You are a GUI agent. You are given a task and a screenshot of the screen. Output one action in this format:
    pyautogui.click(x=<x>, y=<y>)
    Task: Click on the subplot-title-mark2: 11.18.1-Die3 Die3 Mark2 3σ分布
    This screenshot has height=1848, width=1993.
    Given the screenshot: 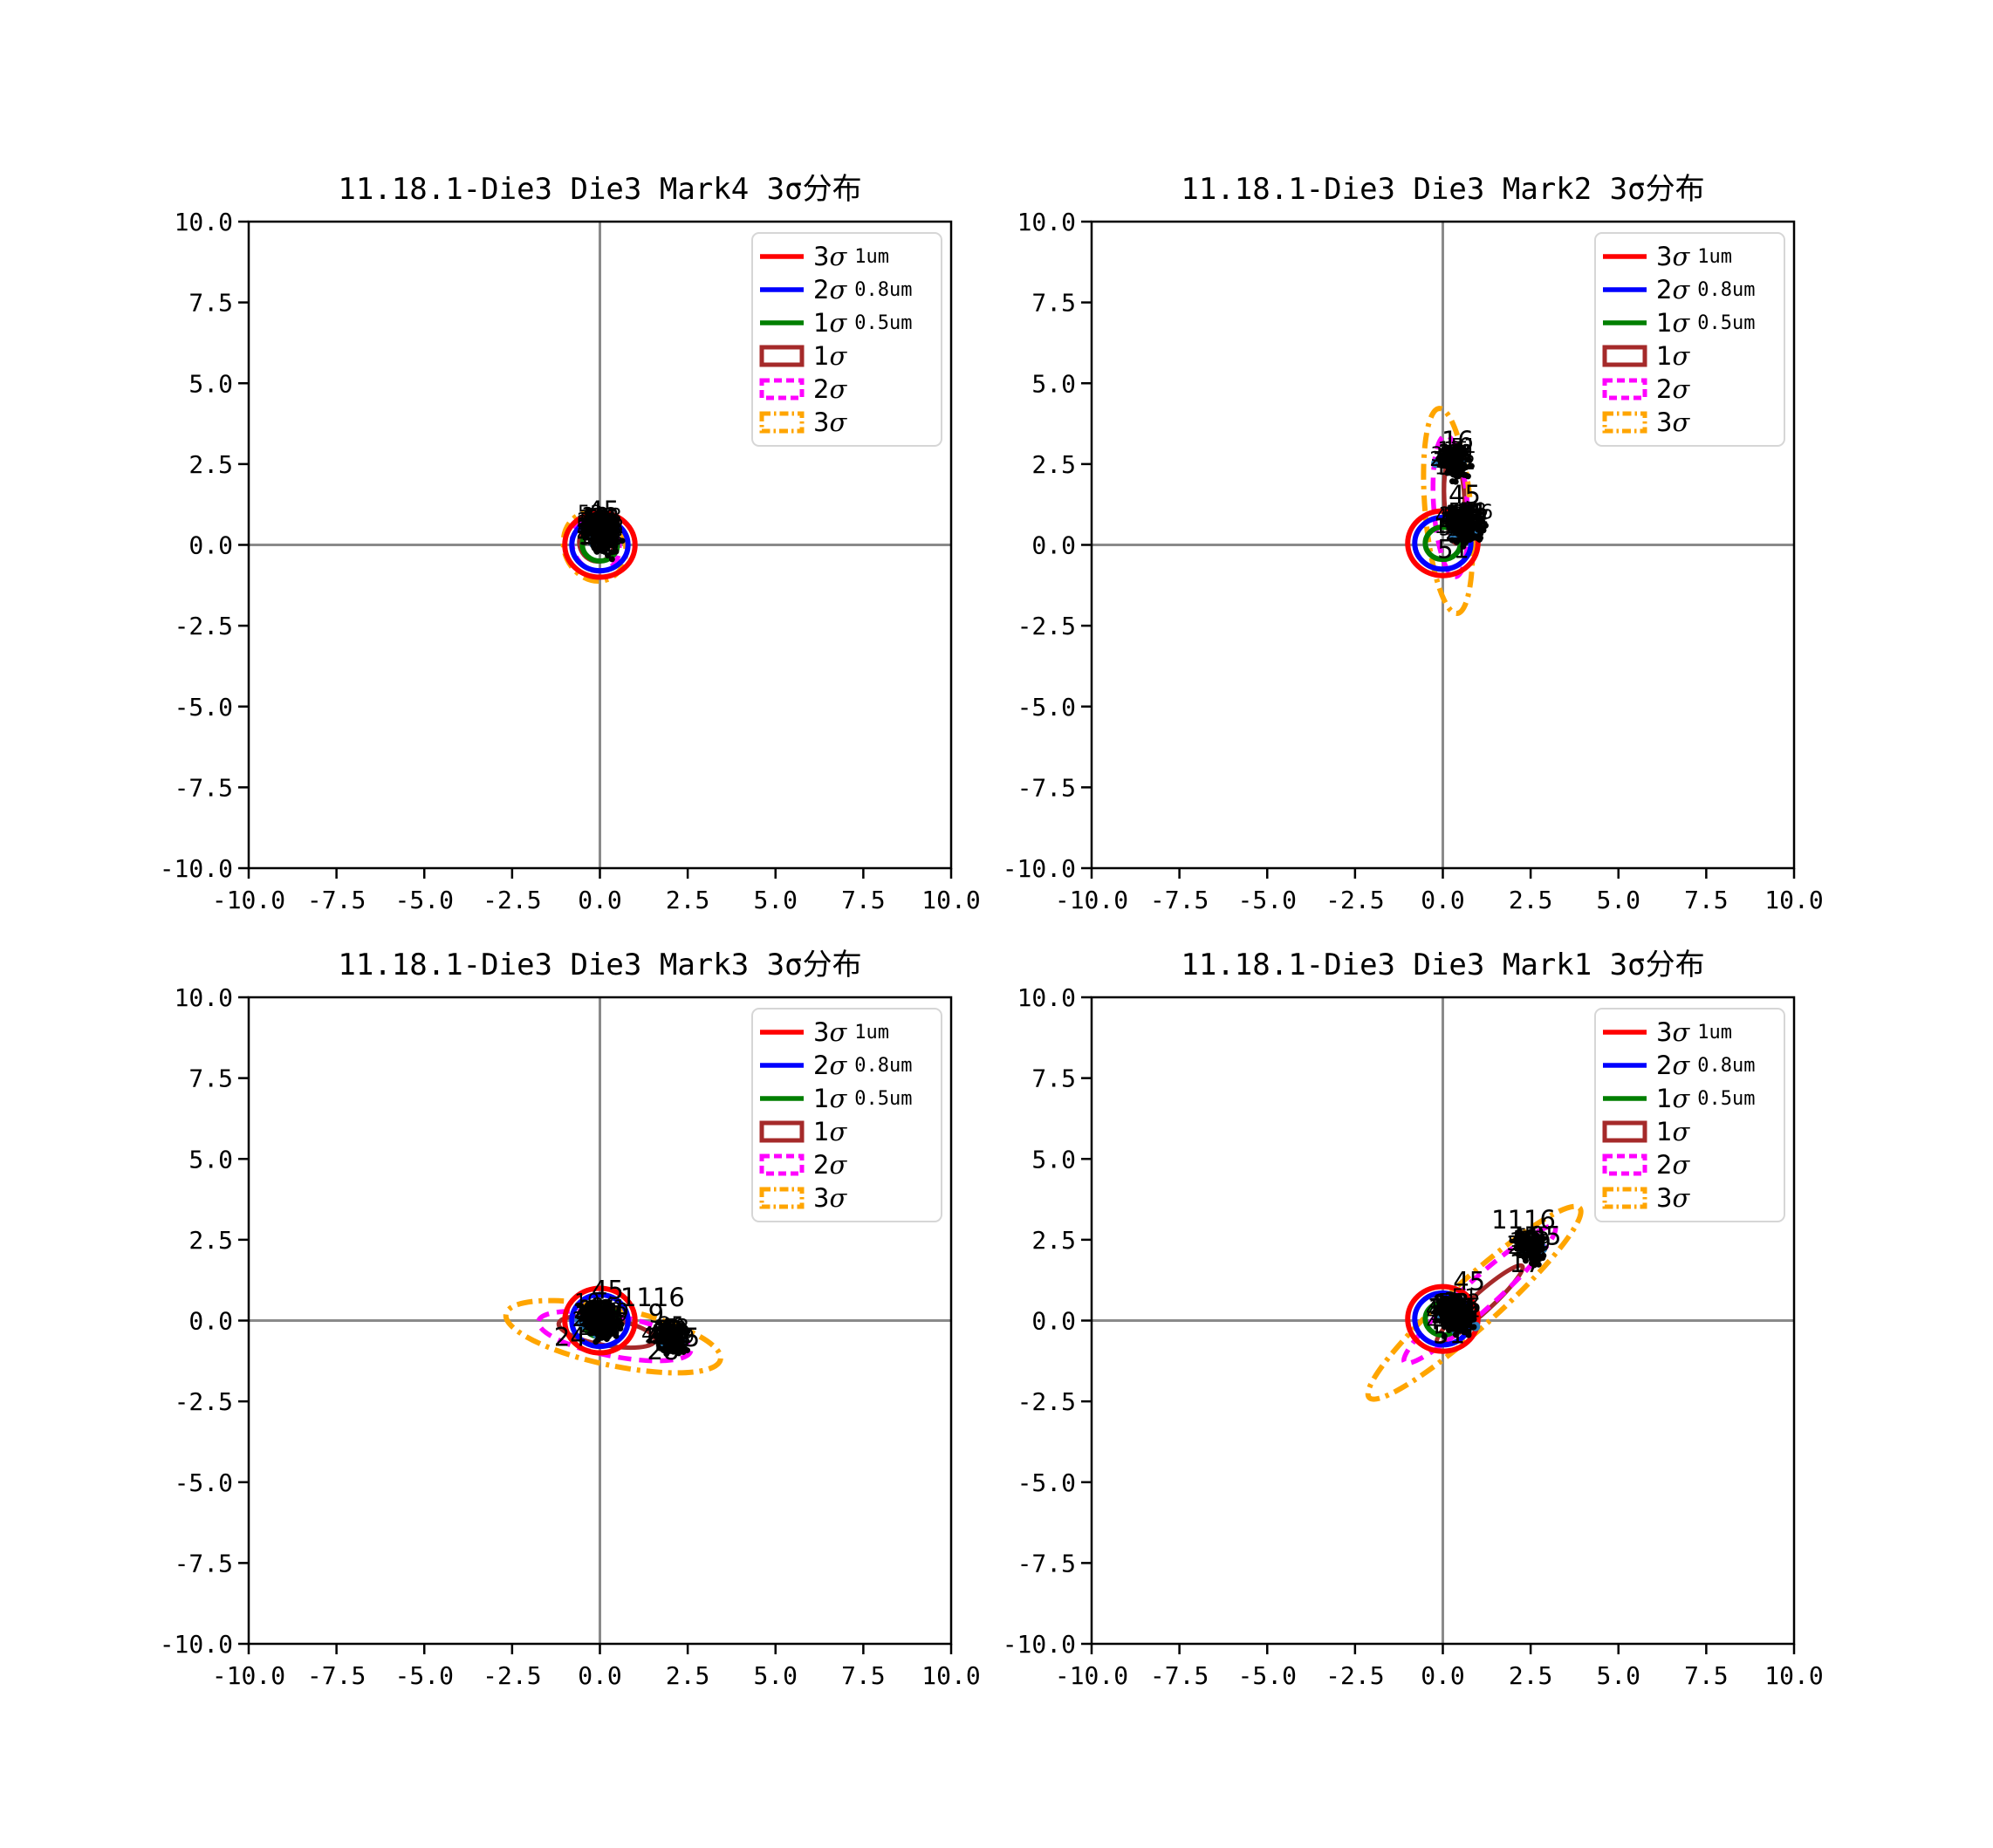 What is the action you would take?
    pyautogui.click(x=1443, y=189)
    